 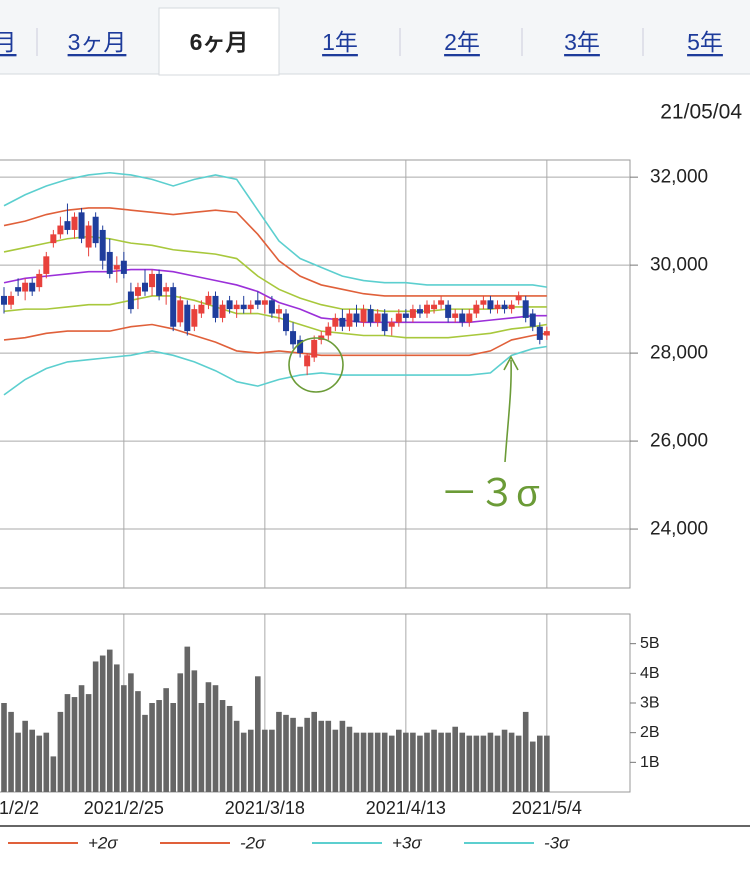 What do you see at coordinates (407, 843) in the screenshot?
I see `legend-label: +3σ` at bounding box center [407, 843].